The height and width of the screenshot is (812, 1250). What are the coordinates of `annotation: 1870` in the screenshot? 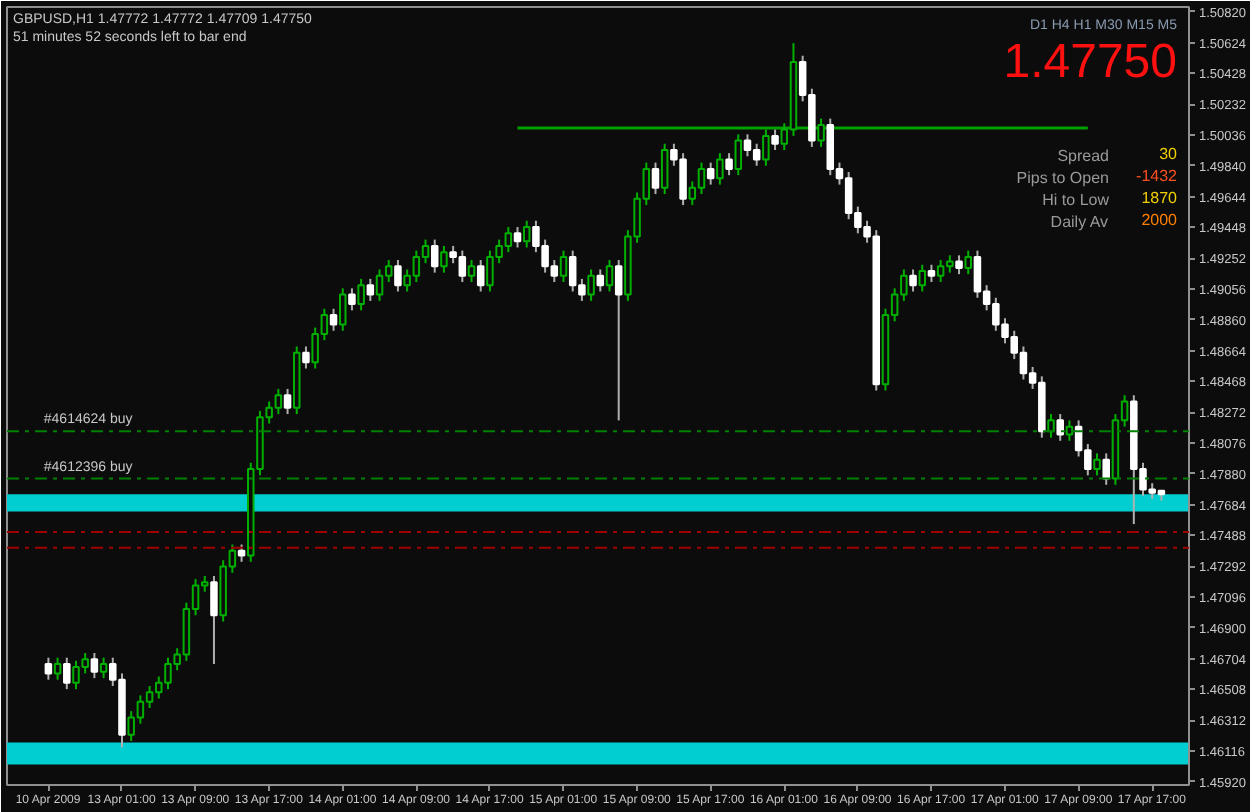 It's located at (1160, 198).